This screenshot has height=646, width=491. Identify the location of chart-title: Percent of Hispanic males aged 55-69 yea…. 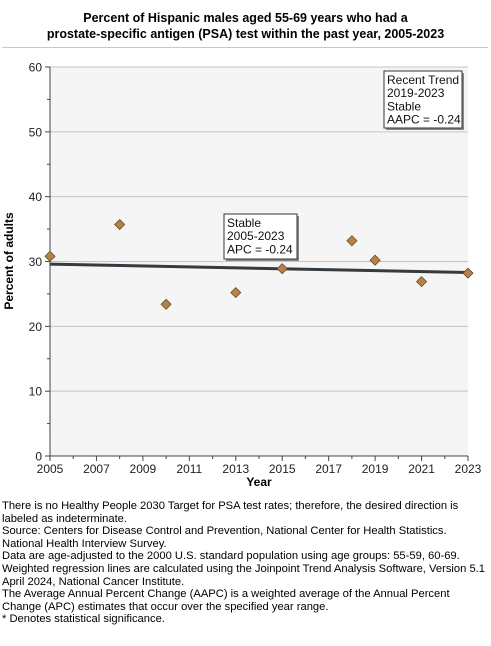
(245, 26).